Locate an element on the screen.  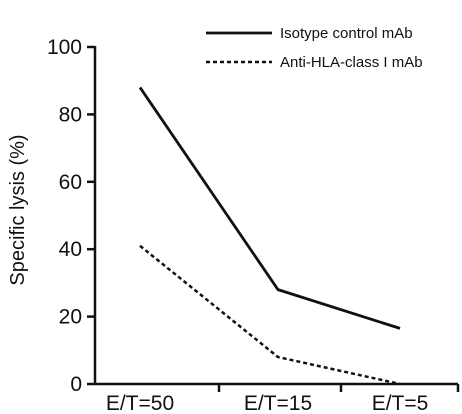
y-tick-label: 40 is located at coordinates (70, 249).